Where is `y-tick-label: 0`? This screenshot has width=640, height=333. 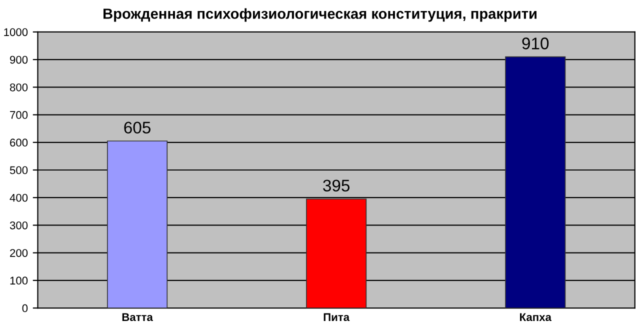
y-tick-label: 0 is located at coordinates (25, 308).